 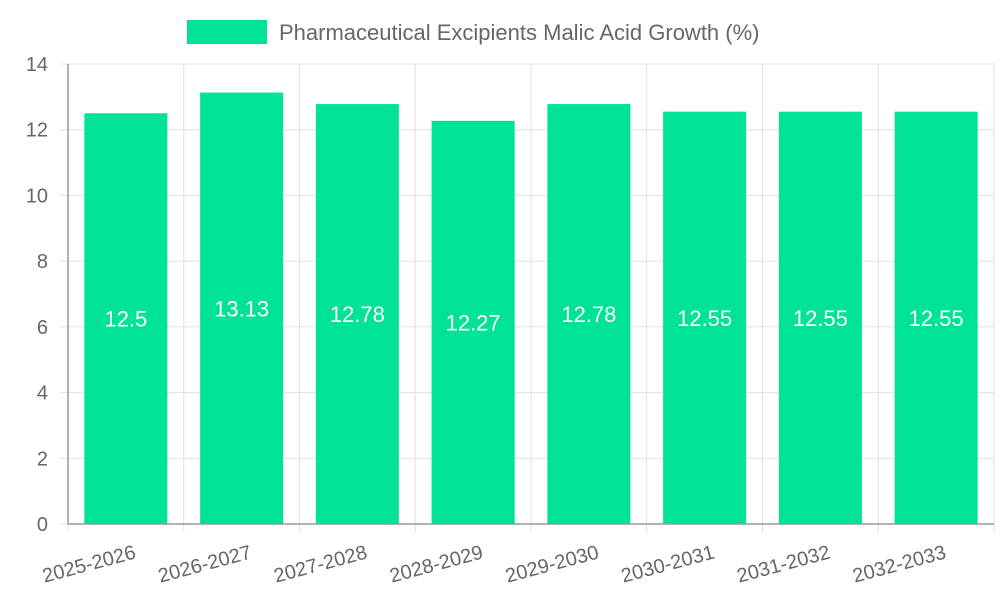 I want to click on x-tick-label: 2025-2026, so click(x=89, y=565).